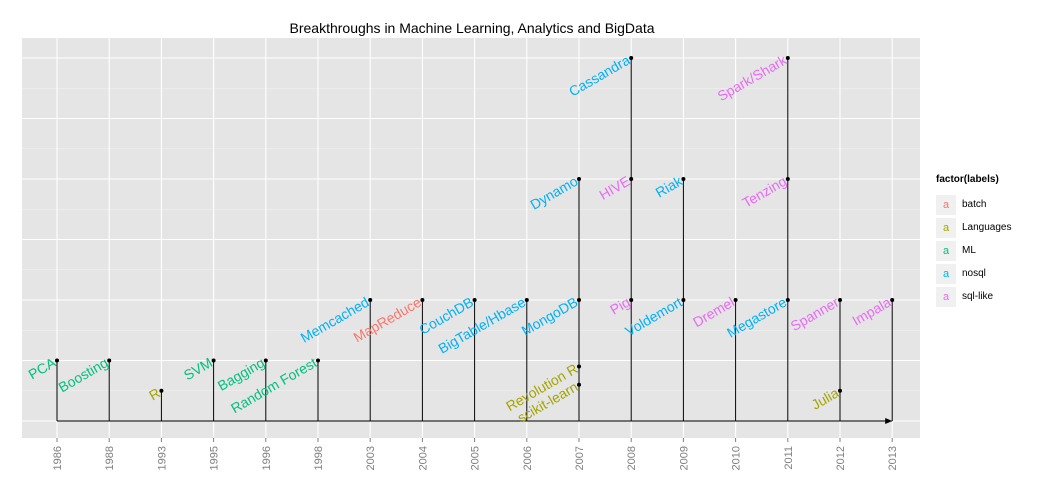 The height and width of the screenshot is (494, 1051). I want to click on legend-label: sql-like, so click(978, 296).